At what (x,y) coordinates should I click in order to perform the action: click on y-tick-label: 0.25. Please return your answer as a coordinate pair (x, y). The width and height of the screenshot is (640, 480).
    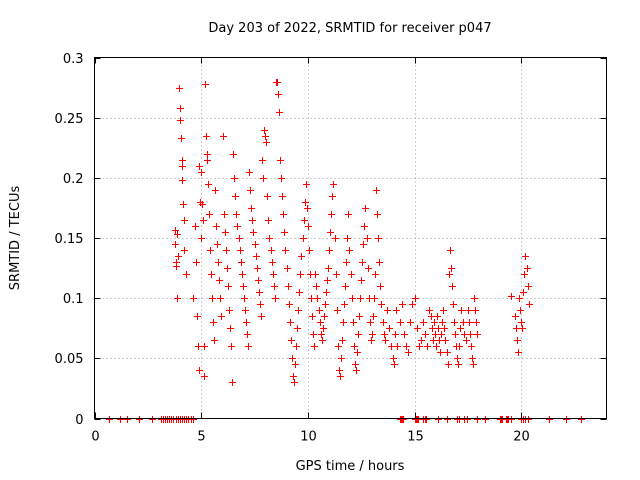
    Looking at the image, I should click on (69, 119).